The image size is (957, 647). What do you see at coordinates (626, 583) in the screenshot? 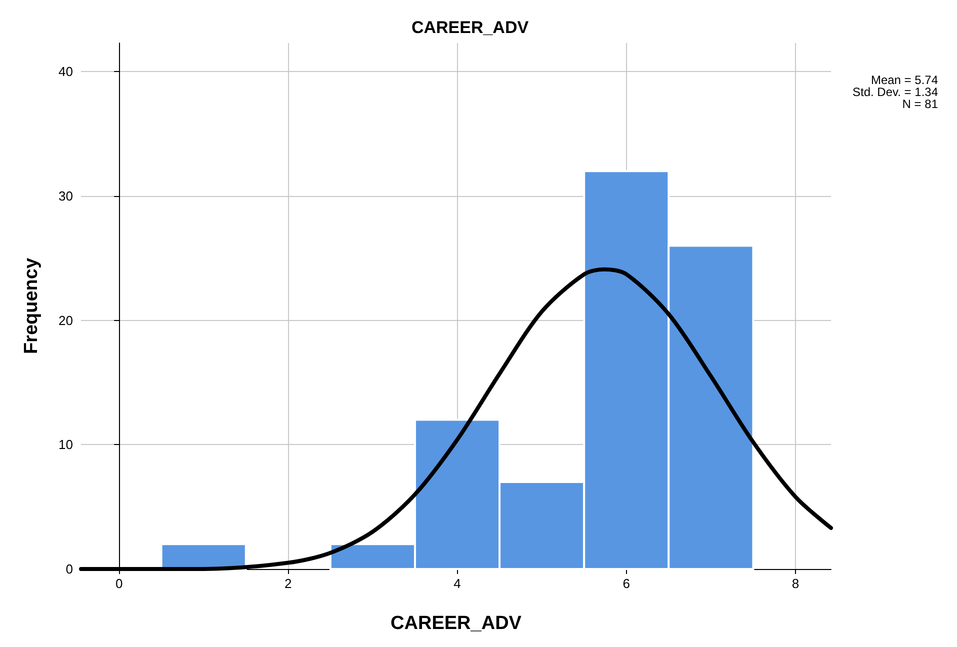
I see `x-tick-label: 6` at bounding box center [626, 583].